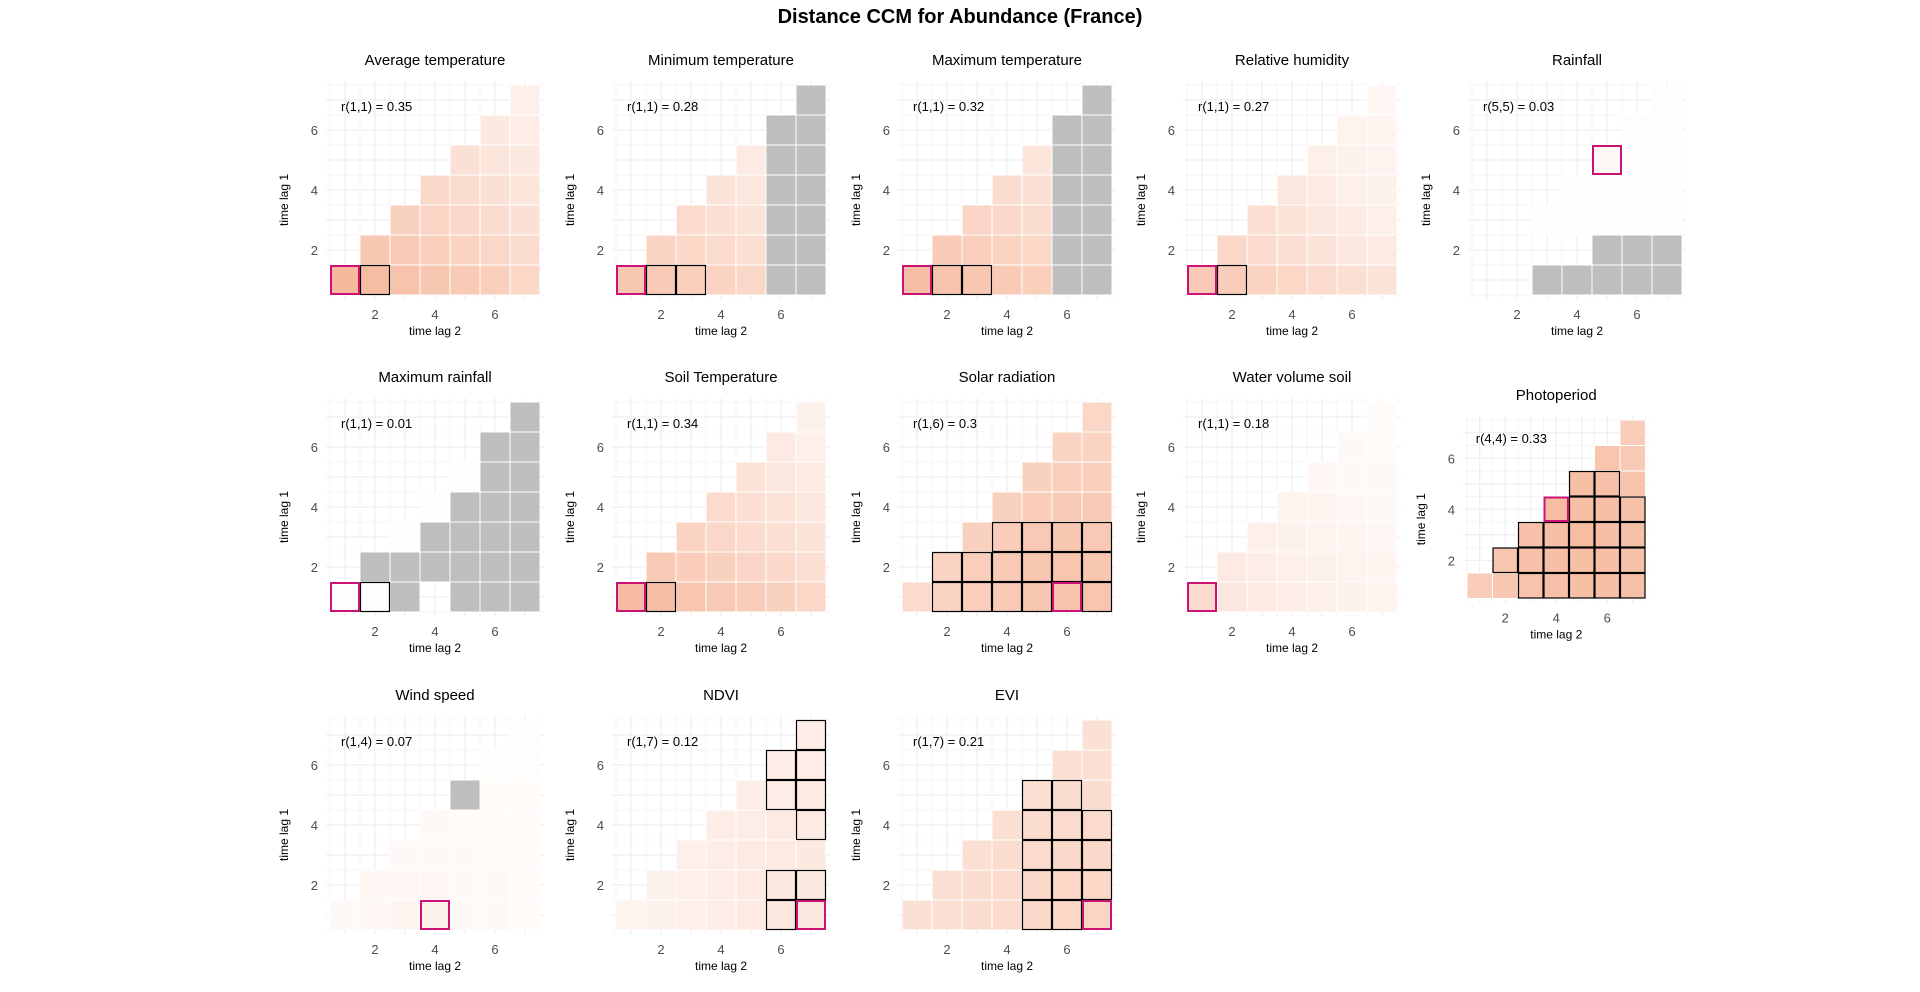 The image size is (1920, 992). What do you see at coordinates (1292, 377) in the screenshot?
I see `facet-title: Water volume soil` at bounding box center [1292, 377].